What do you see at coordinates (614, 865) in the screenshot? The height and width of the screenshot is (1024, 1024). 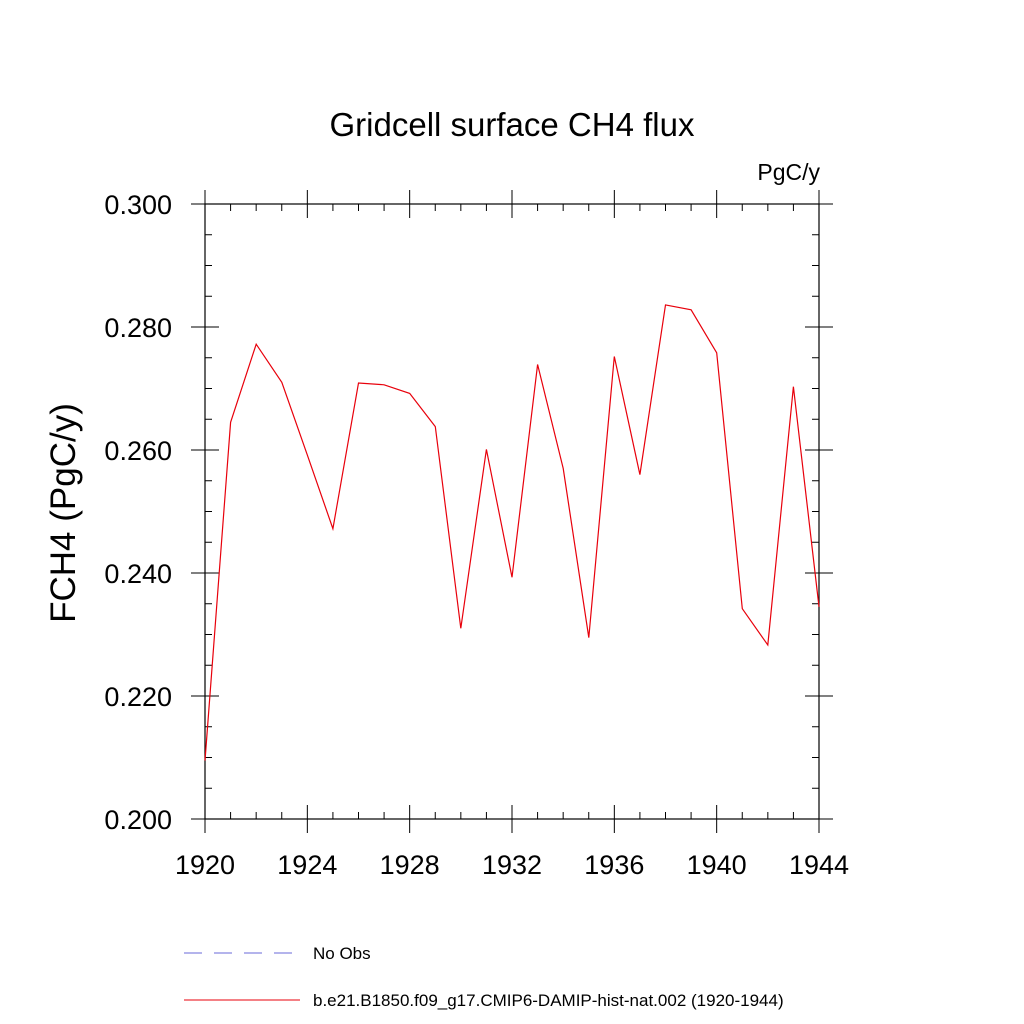 I see `x-tick-label: 1936` at bounding box center [614, 865].